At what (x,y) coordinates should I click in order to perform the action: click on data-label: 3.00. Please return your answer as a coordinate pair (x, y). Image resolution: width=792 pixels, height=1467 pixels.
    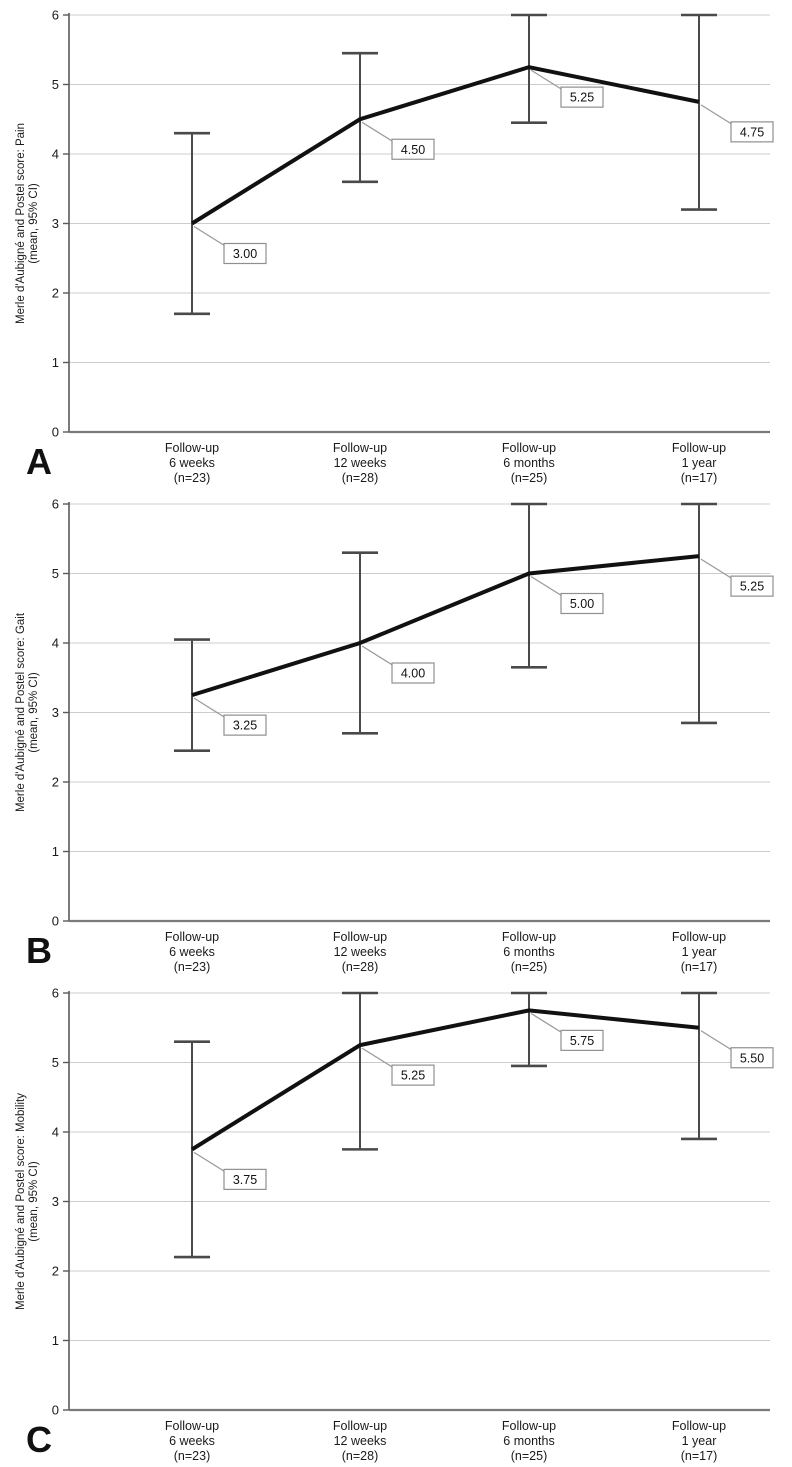
    Looking at the image, I should click on (230, 245).